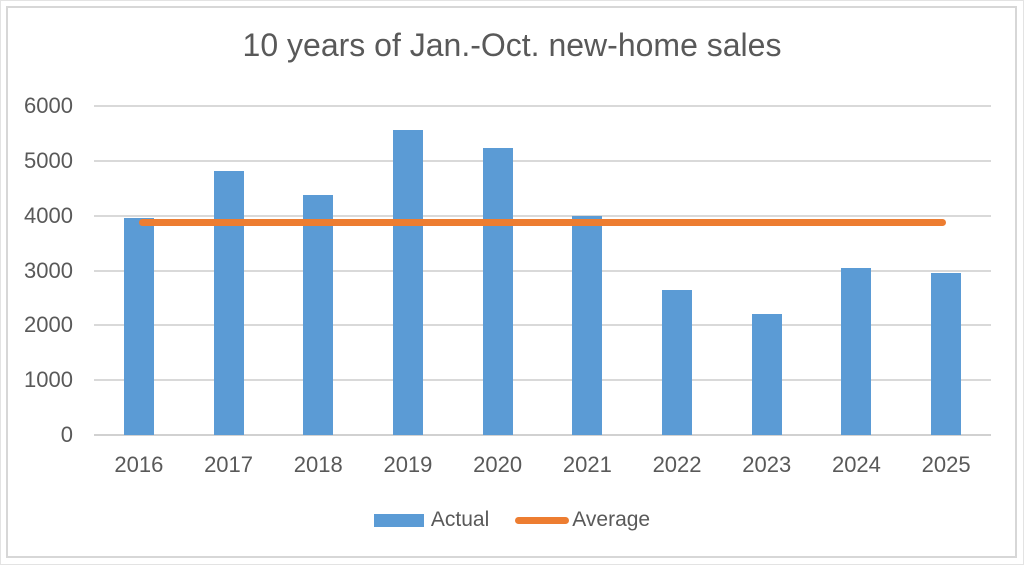 The width and height of the screenshot is (1024, 565). I want to click on gridline-2000, so click(542, 325).